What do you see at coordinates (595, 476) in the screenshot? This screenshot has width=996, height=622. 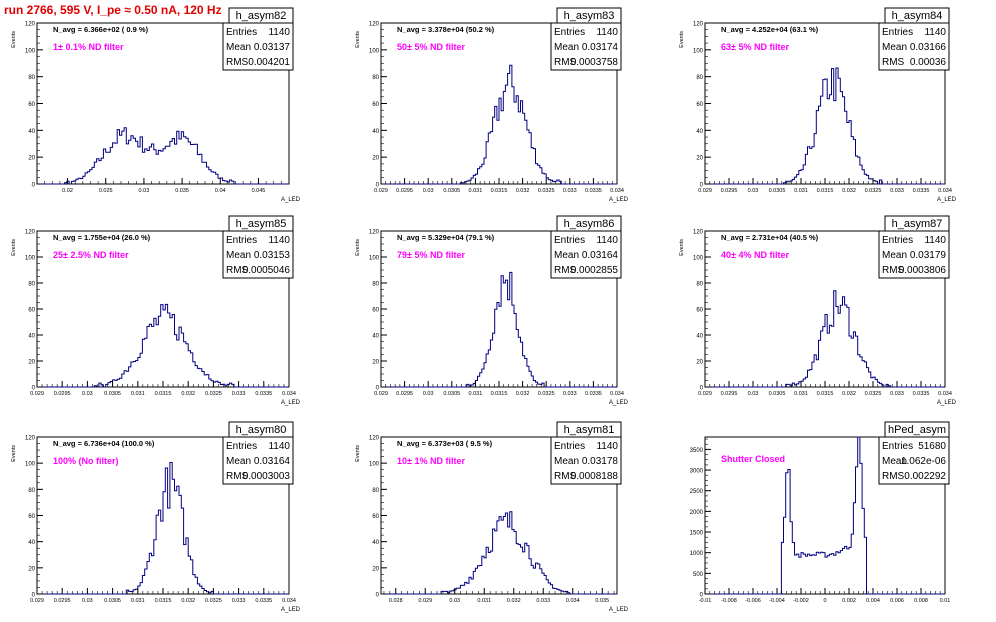 I see `stats-value: 0.0008188` at bounding box center [595, 476].